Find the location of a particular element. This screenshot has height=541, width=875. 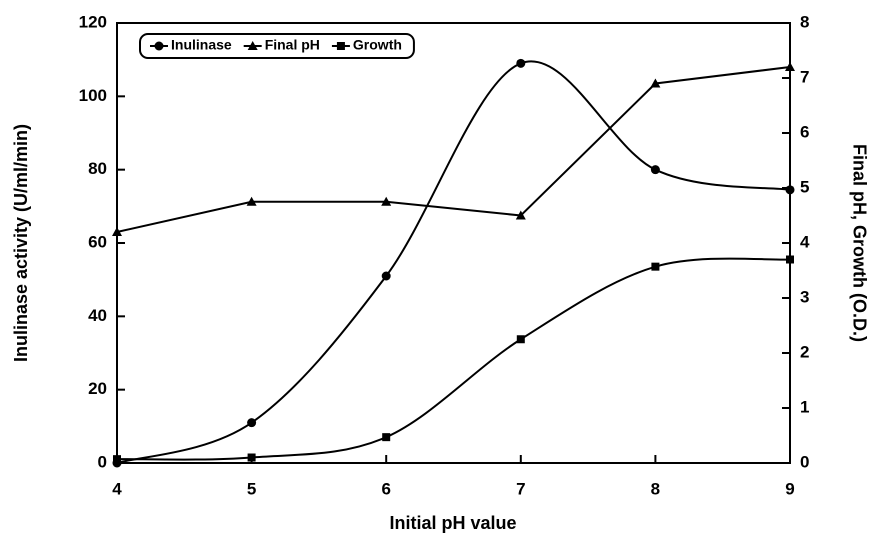

y2-tick-label: 0 is located at coordinates (804, 461).